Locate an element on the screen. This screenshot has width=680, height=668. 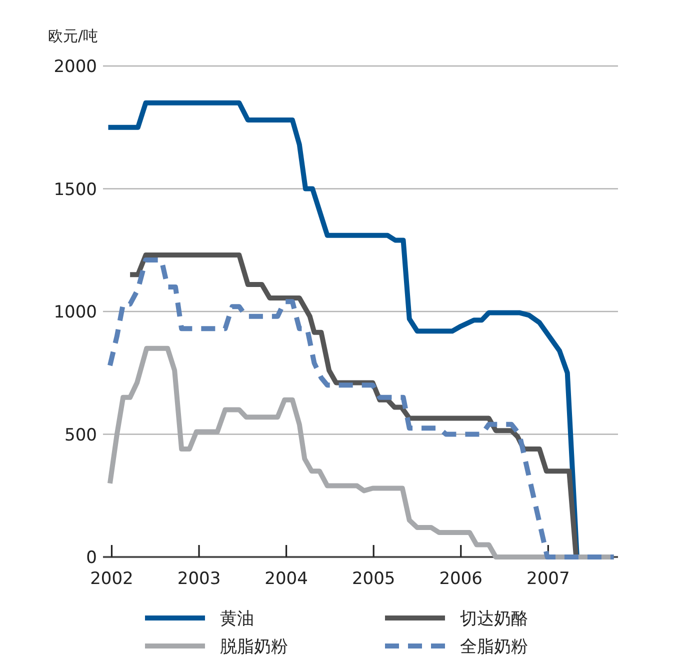
y-tick-label: 500 is located at coordinates (80, 435).